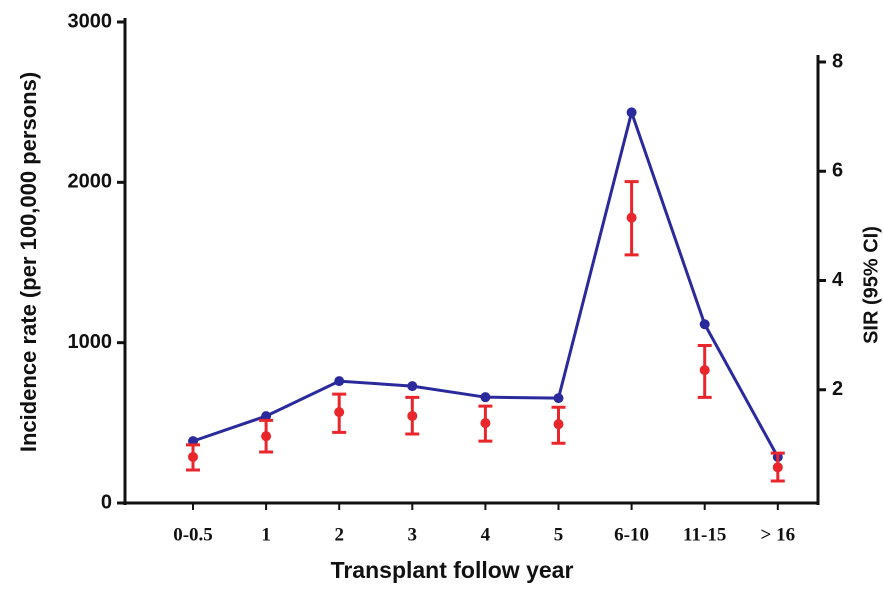 The image size is (884, 591). I want to click on x-tick-label: 1, so click(266, 534).